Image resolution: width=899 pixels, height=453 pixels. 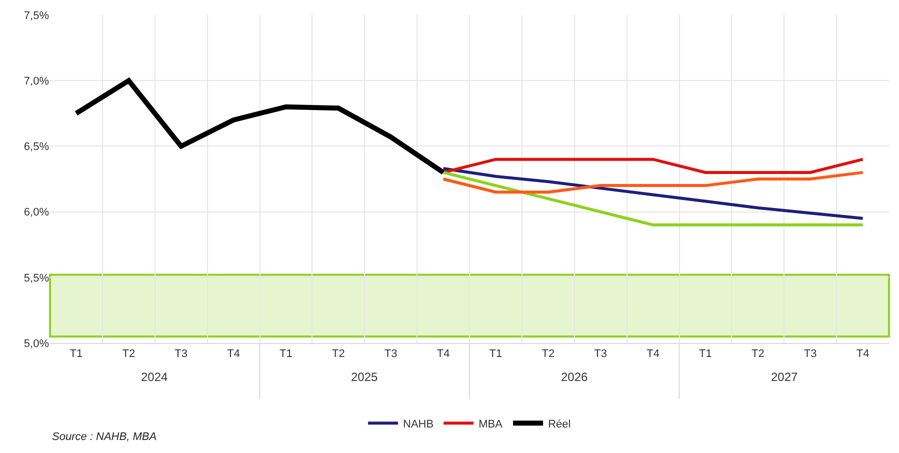 I want to click on source-note: Source : NAHB, MBA, so click(x=104, y=437).